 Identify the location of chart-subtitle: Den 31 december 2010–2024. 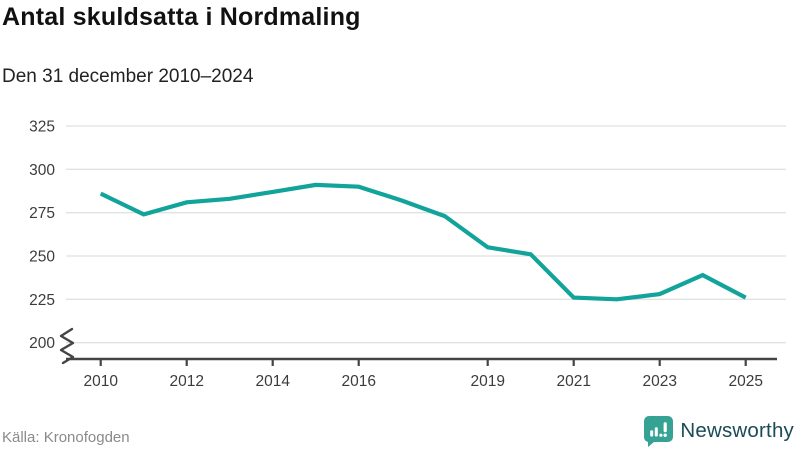
(128, 76).